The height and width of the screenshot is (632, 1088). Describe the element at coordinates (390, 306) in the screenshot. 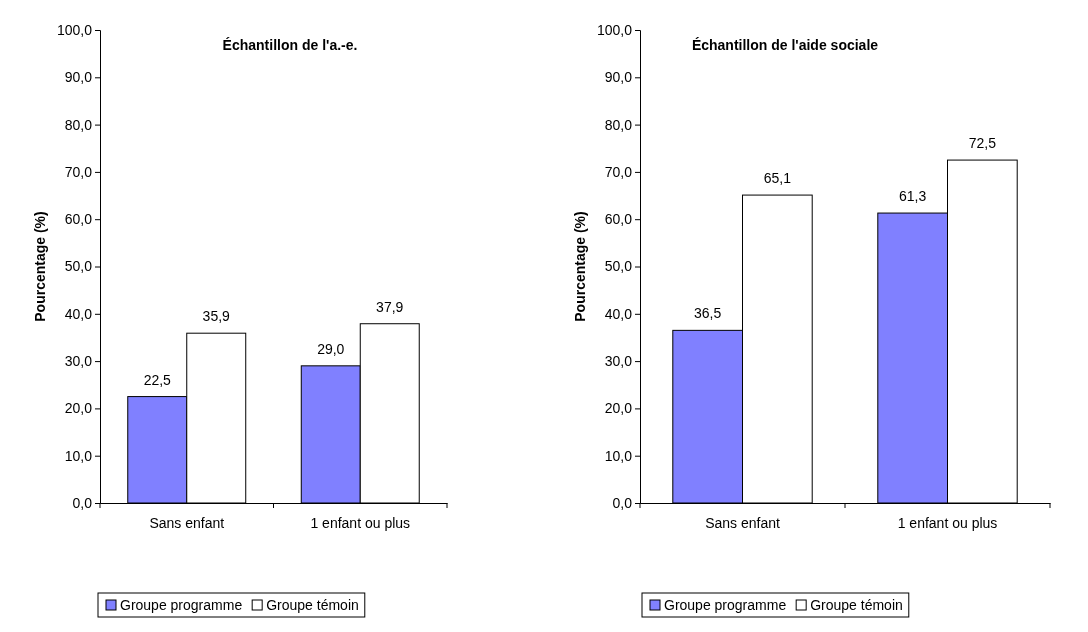

I see `data-label: 37,9` at that location.